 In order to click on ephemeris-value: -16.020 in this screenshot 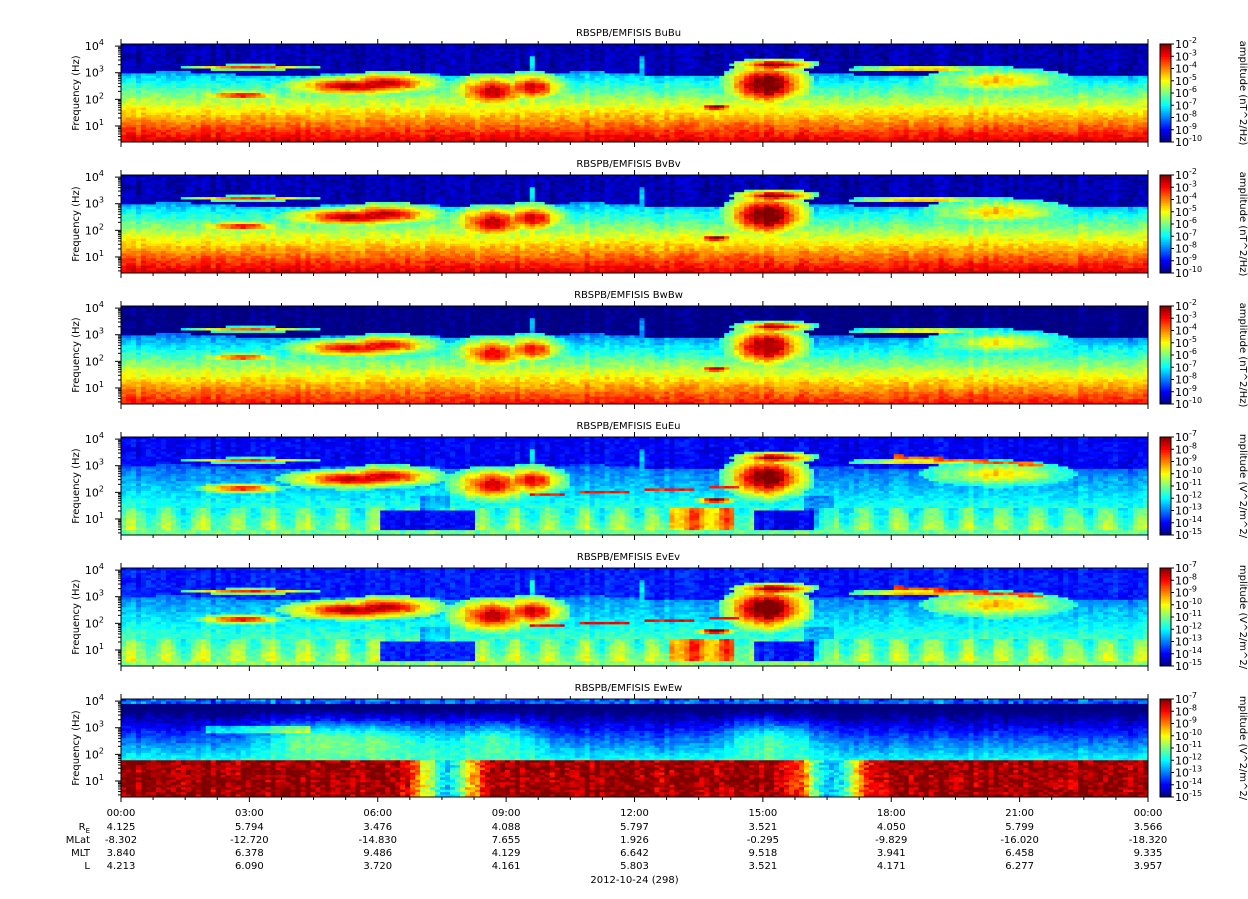, I will do `click(1019, 840)`.